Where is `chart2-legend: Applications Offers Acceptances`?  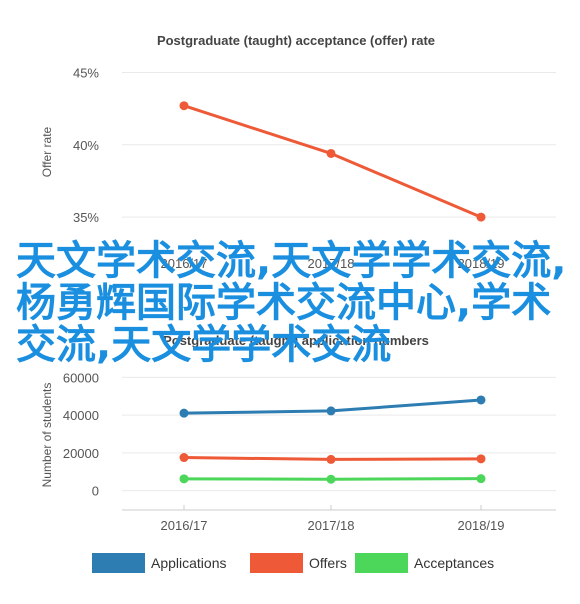 chart2-legend: Applications Offers Acceptances is located at coordinates (293, 563).